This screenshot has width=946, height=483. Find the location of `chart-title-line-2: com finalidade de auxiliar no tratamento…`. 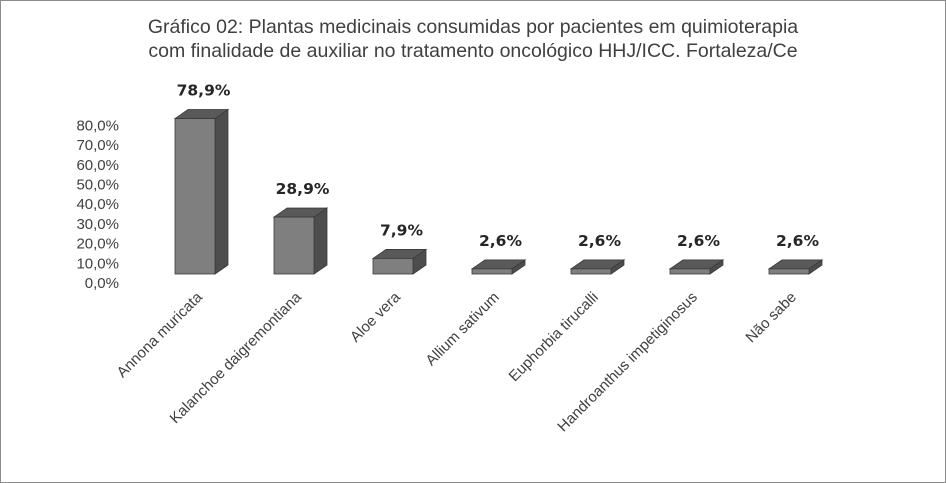

chart-title-line-2: com finalidade de auxiliar no tratamento… is located at coordinates (473, 51).